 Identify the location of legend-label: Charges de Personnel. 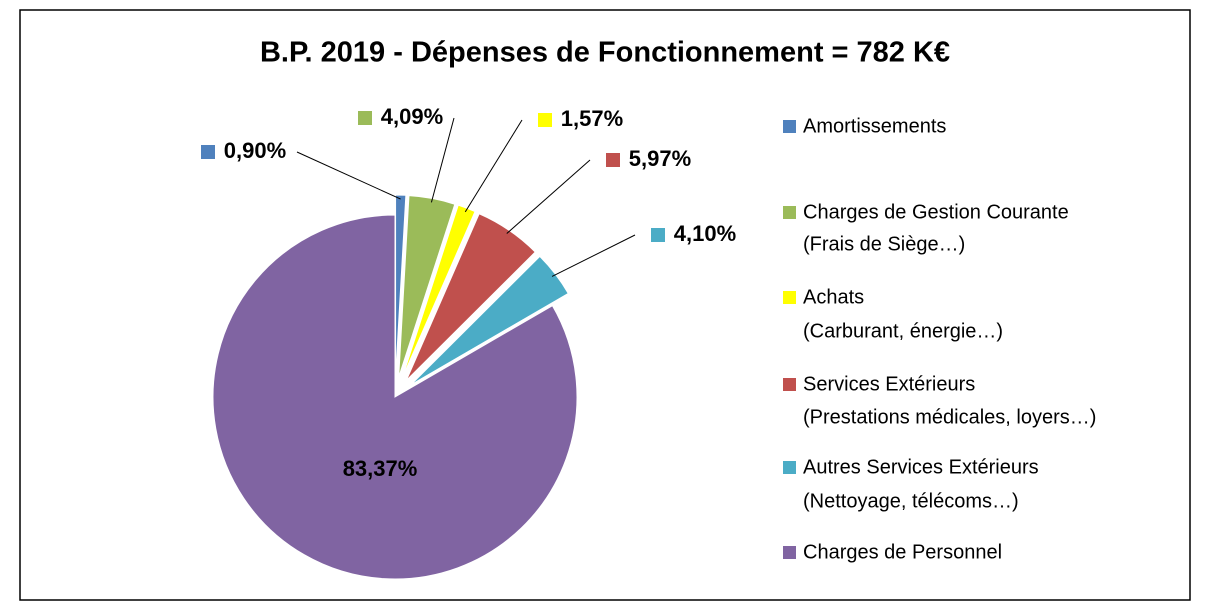
(902, 552).